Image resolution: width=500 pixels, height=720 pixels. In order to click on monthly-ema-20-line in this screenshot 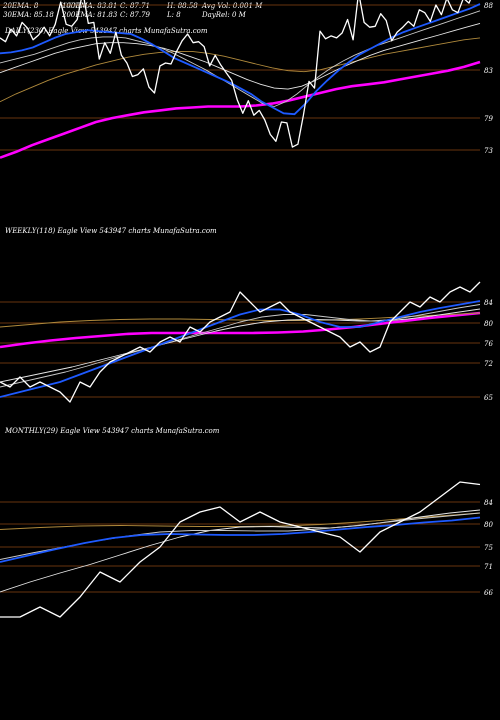, I will do `click(240, 539)`.